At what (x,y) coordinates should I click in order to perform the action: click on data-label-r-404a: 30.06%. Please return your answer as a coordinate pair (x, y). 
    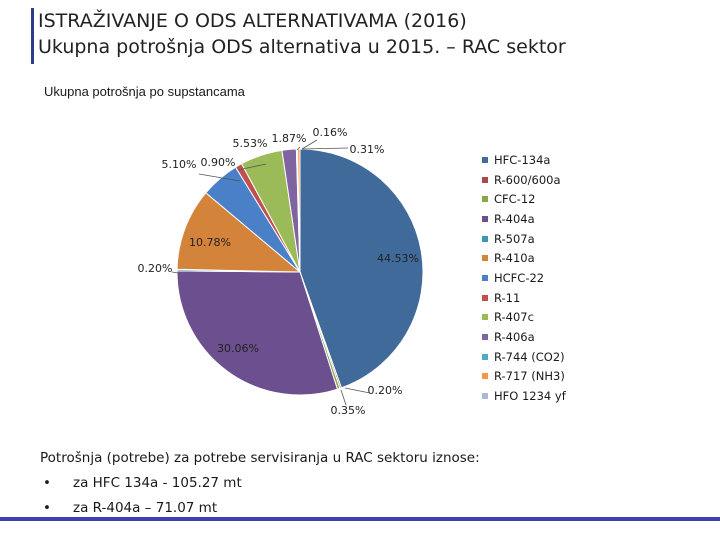
    Looking at the image, I should click on (238, 348).